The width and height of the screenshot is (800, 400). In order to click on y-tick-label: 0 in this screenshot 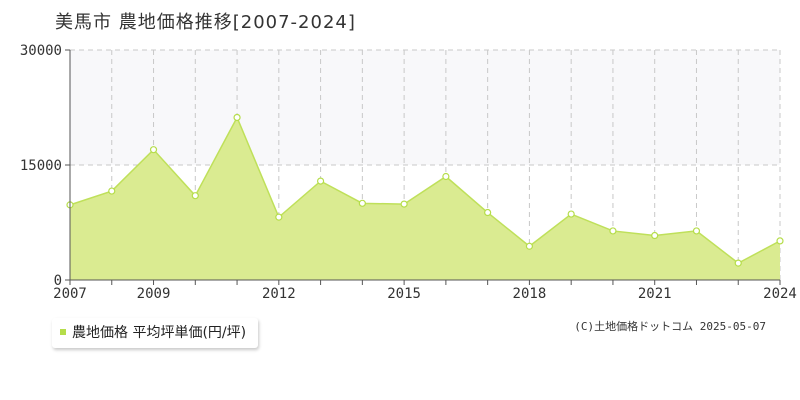, I will do `click(58, 281)`.